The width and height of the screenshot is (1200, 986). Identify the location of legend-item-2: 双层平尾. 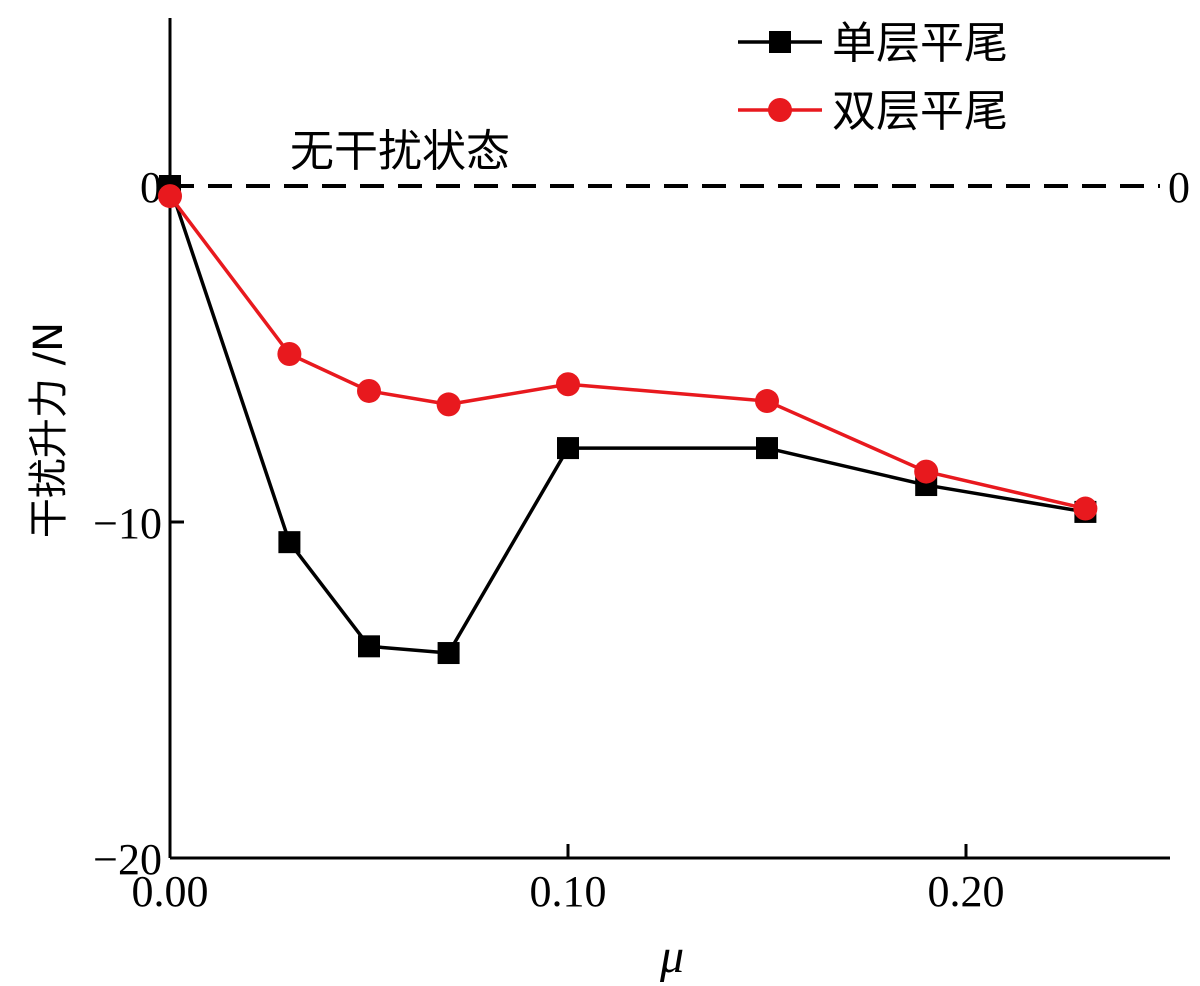
(873, 111).